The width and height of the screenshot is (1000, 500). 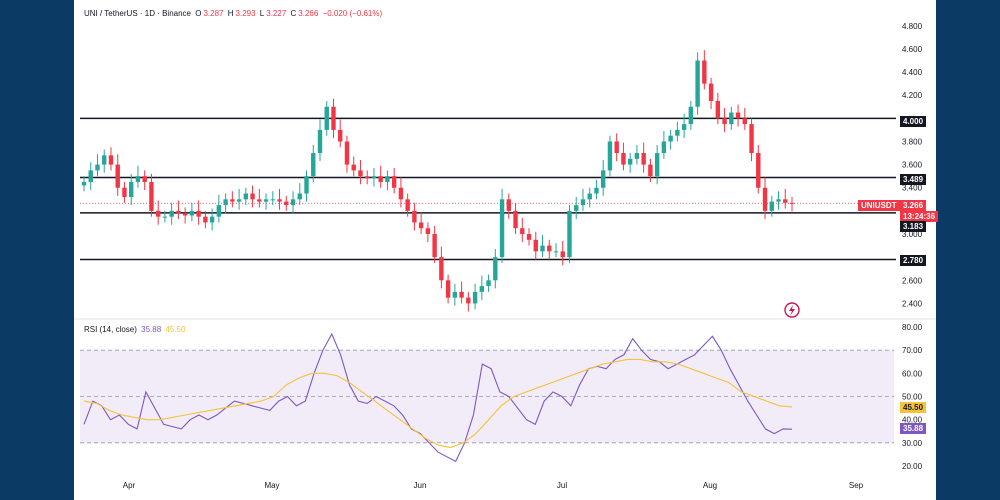 What do you see at coordinates (912, 373) in the screenshot?
I see `rsi-tick-label: 60.00` at bounding box center [912, 373].